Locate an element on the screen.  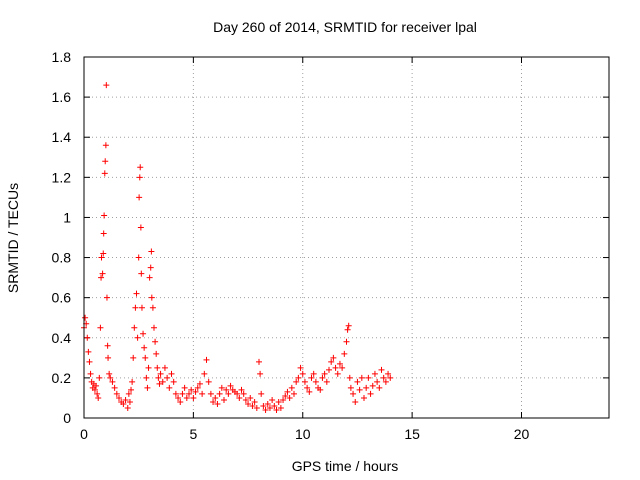
x-tick-label: 5 is located at coordinates (193, 434).